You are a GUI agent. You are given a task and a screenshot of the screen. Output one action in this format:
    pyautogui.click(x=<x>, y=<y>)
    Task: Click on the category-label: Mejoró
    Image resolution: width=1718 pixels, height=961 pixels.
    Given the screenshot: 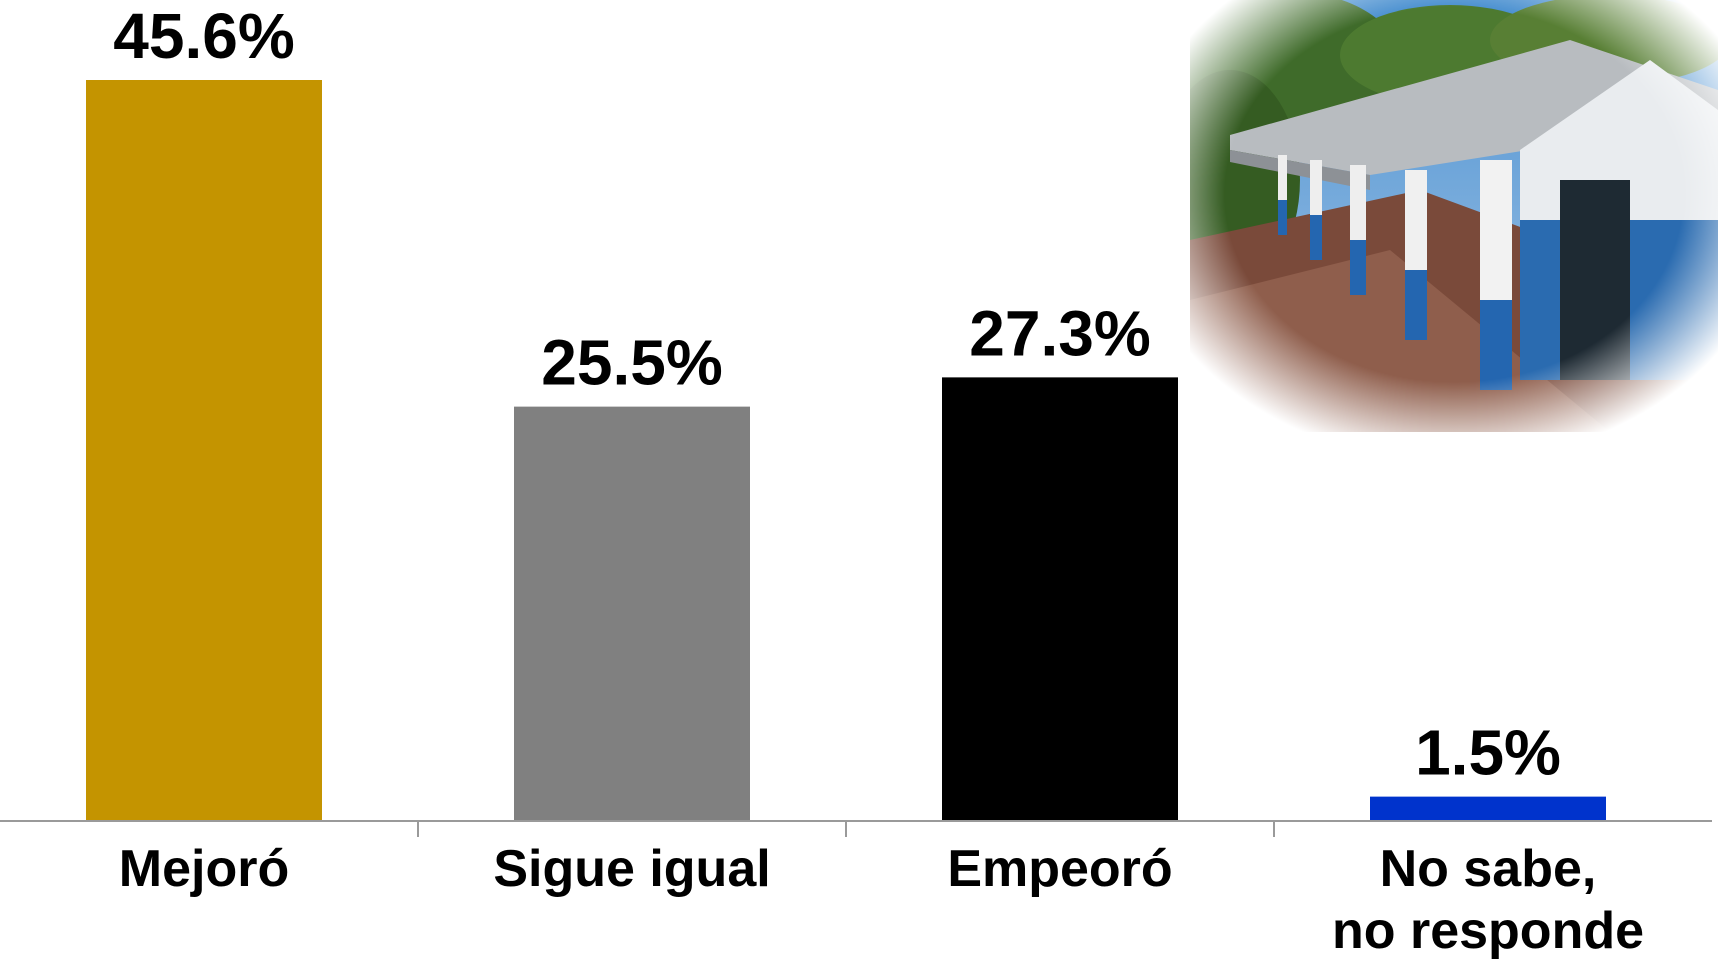 What is the action you would take?
    pyautogui.click(x=204, y=869)
    